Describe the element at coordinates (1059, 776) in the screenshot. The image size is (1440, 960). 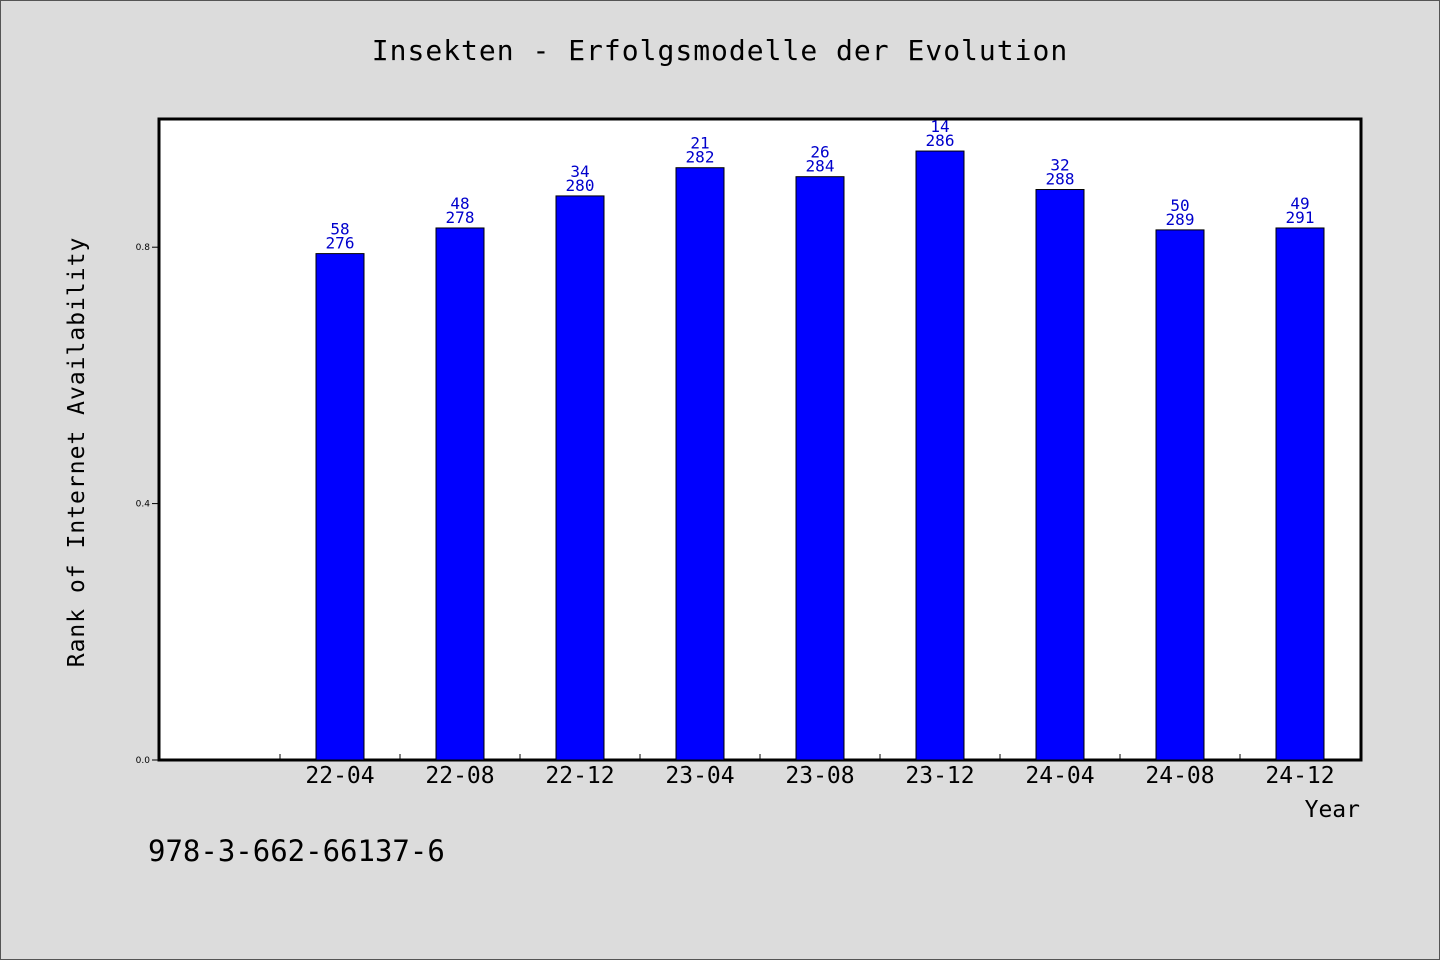
I see `x-tick-label: 24-04` at that location.